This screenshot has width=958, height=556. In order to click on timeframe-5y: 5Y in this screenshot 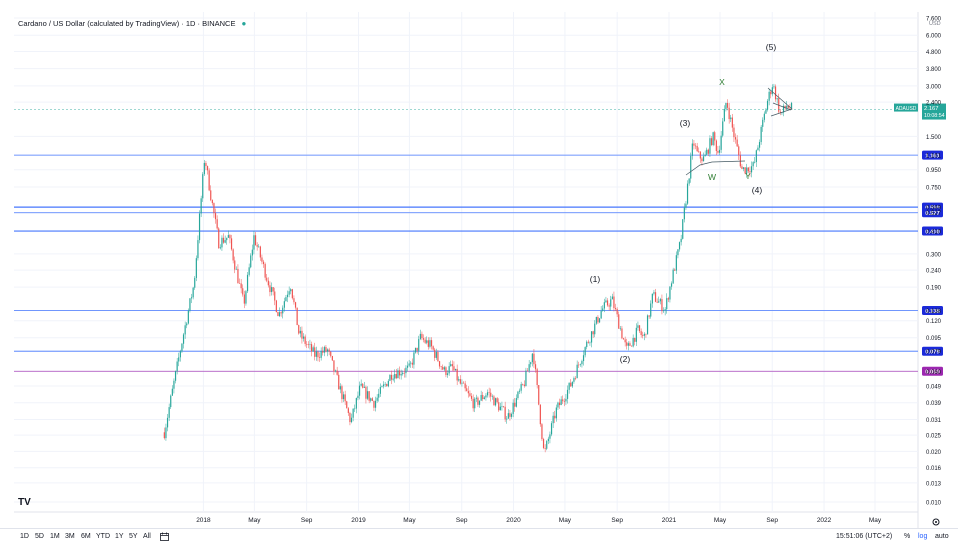, I will do `click(133, 536)`.